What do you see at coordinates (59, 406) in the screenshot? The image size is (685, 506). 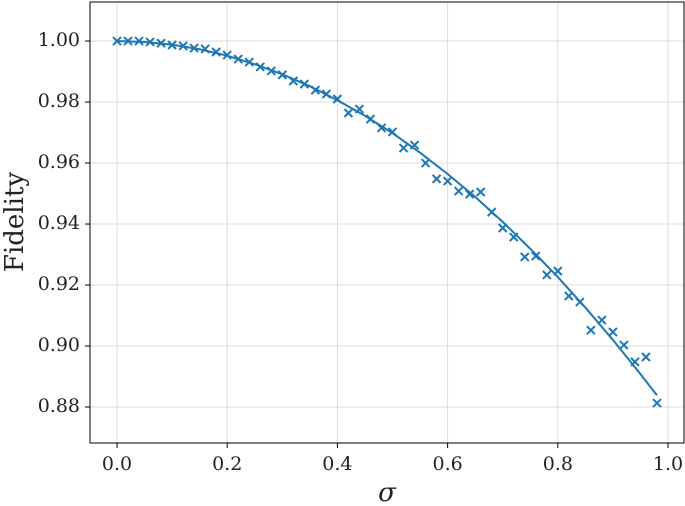 I see `y-tick-label: 0.88` at bounding box center [59, 406].